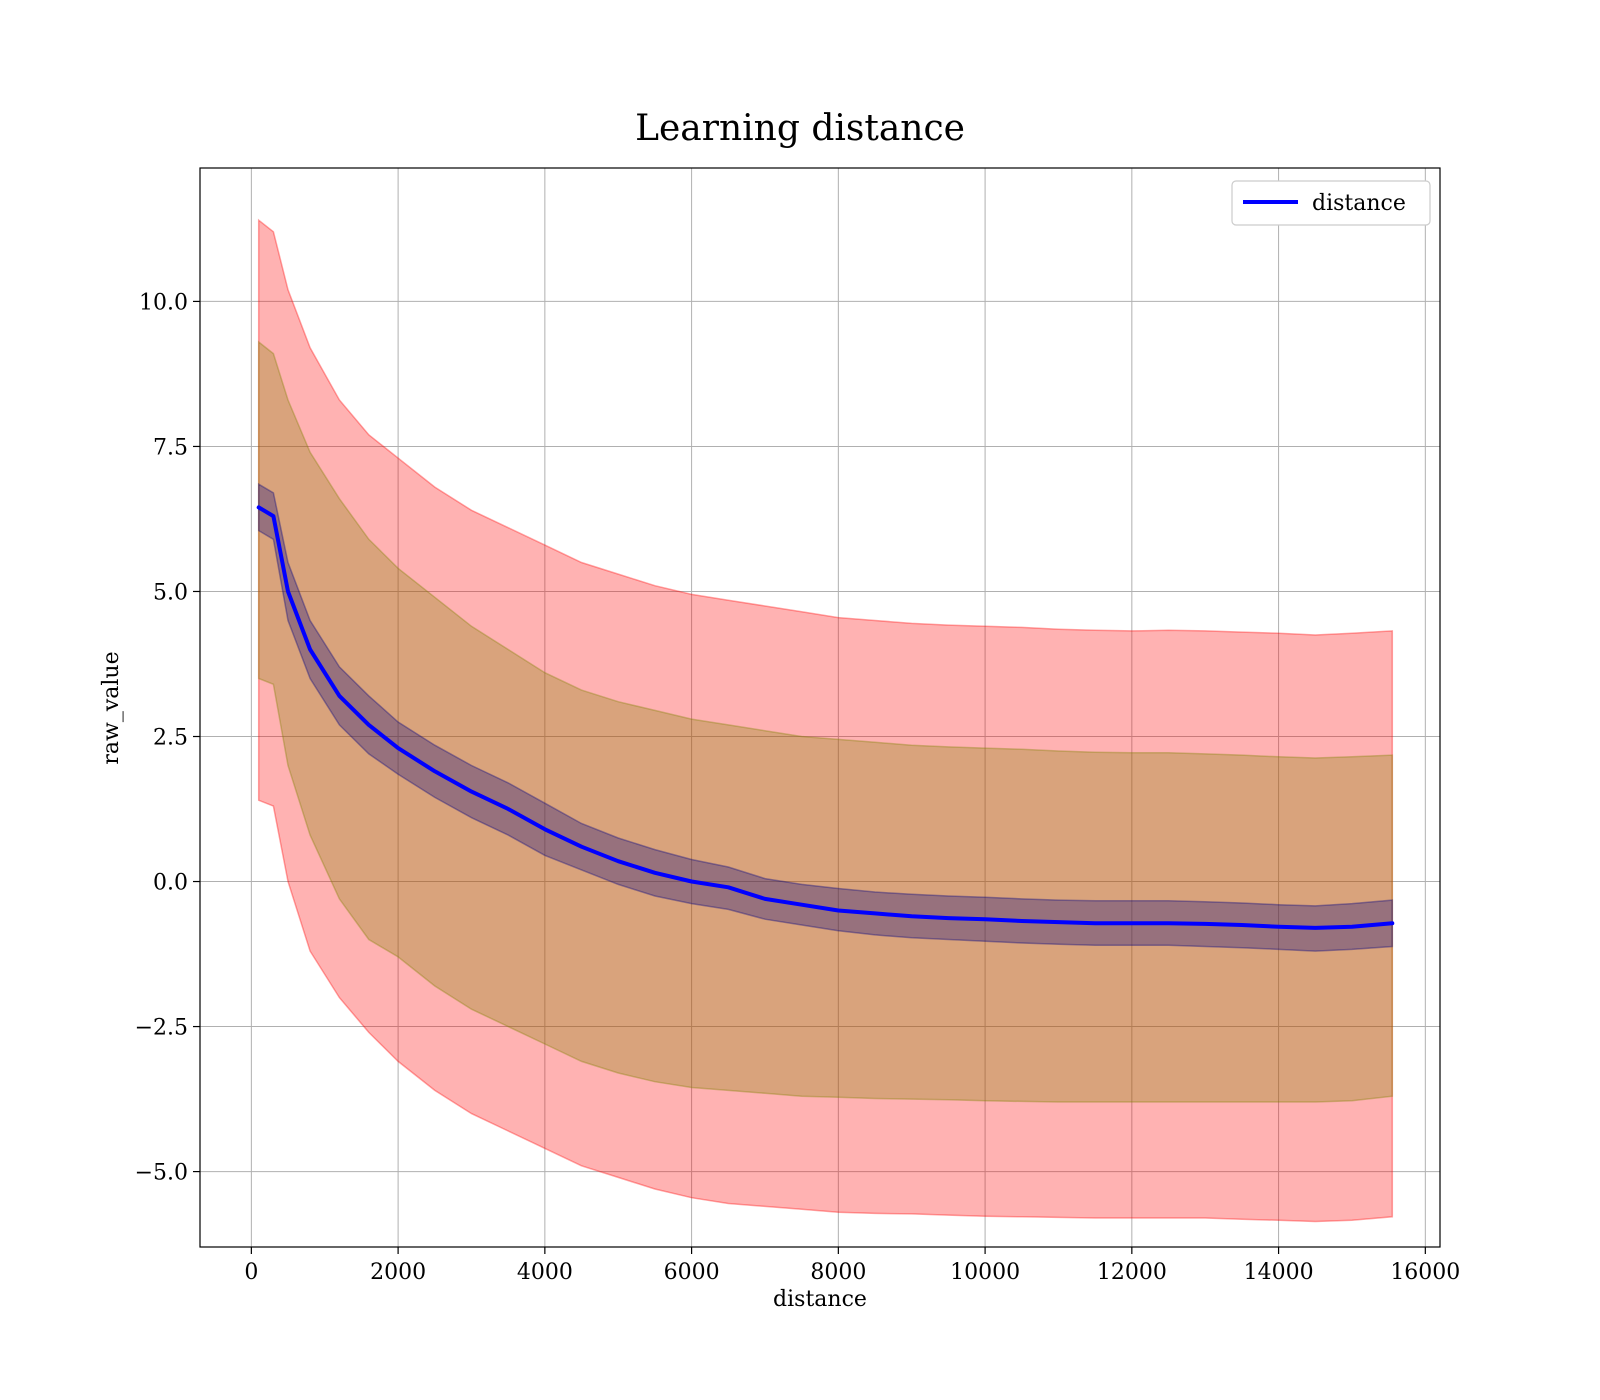 The height and width of the screenshot is (1400, 1600). What do you see at coordinates (985, 1272) in the screenshot?
I see `x-tick-label: 10000` at bounding box center [985, 1272].